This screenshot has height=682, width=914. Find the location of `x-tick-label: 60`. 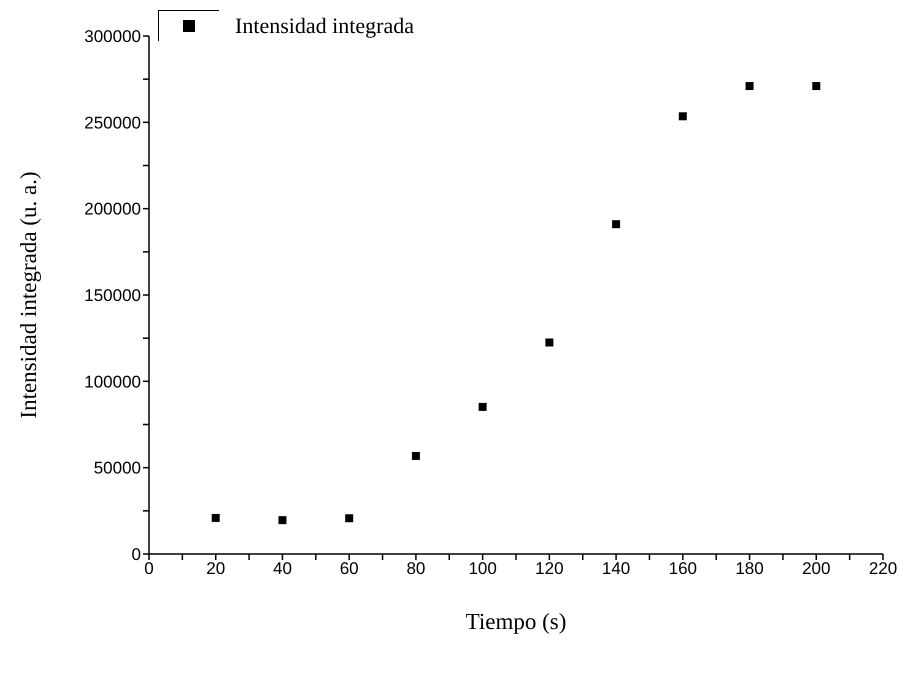

x-tick-label: 60 is located at coordinates (349, 568).